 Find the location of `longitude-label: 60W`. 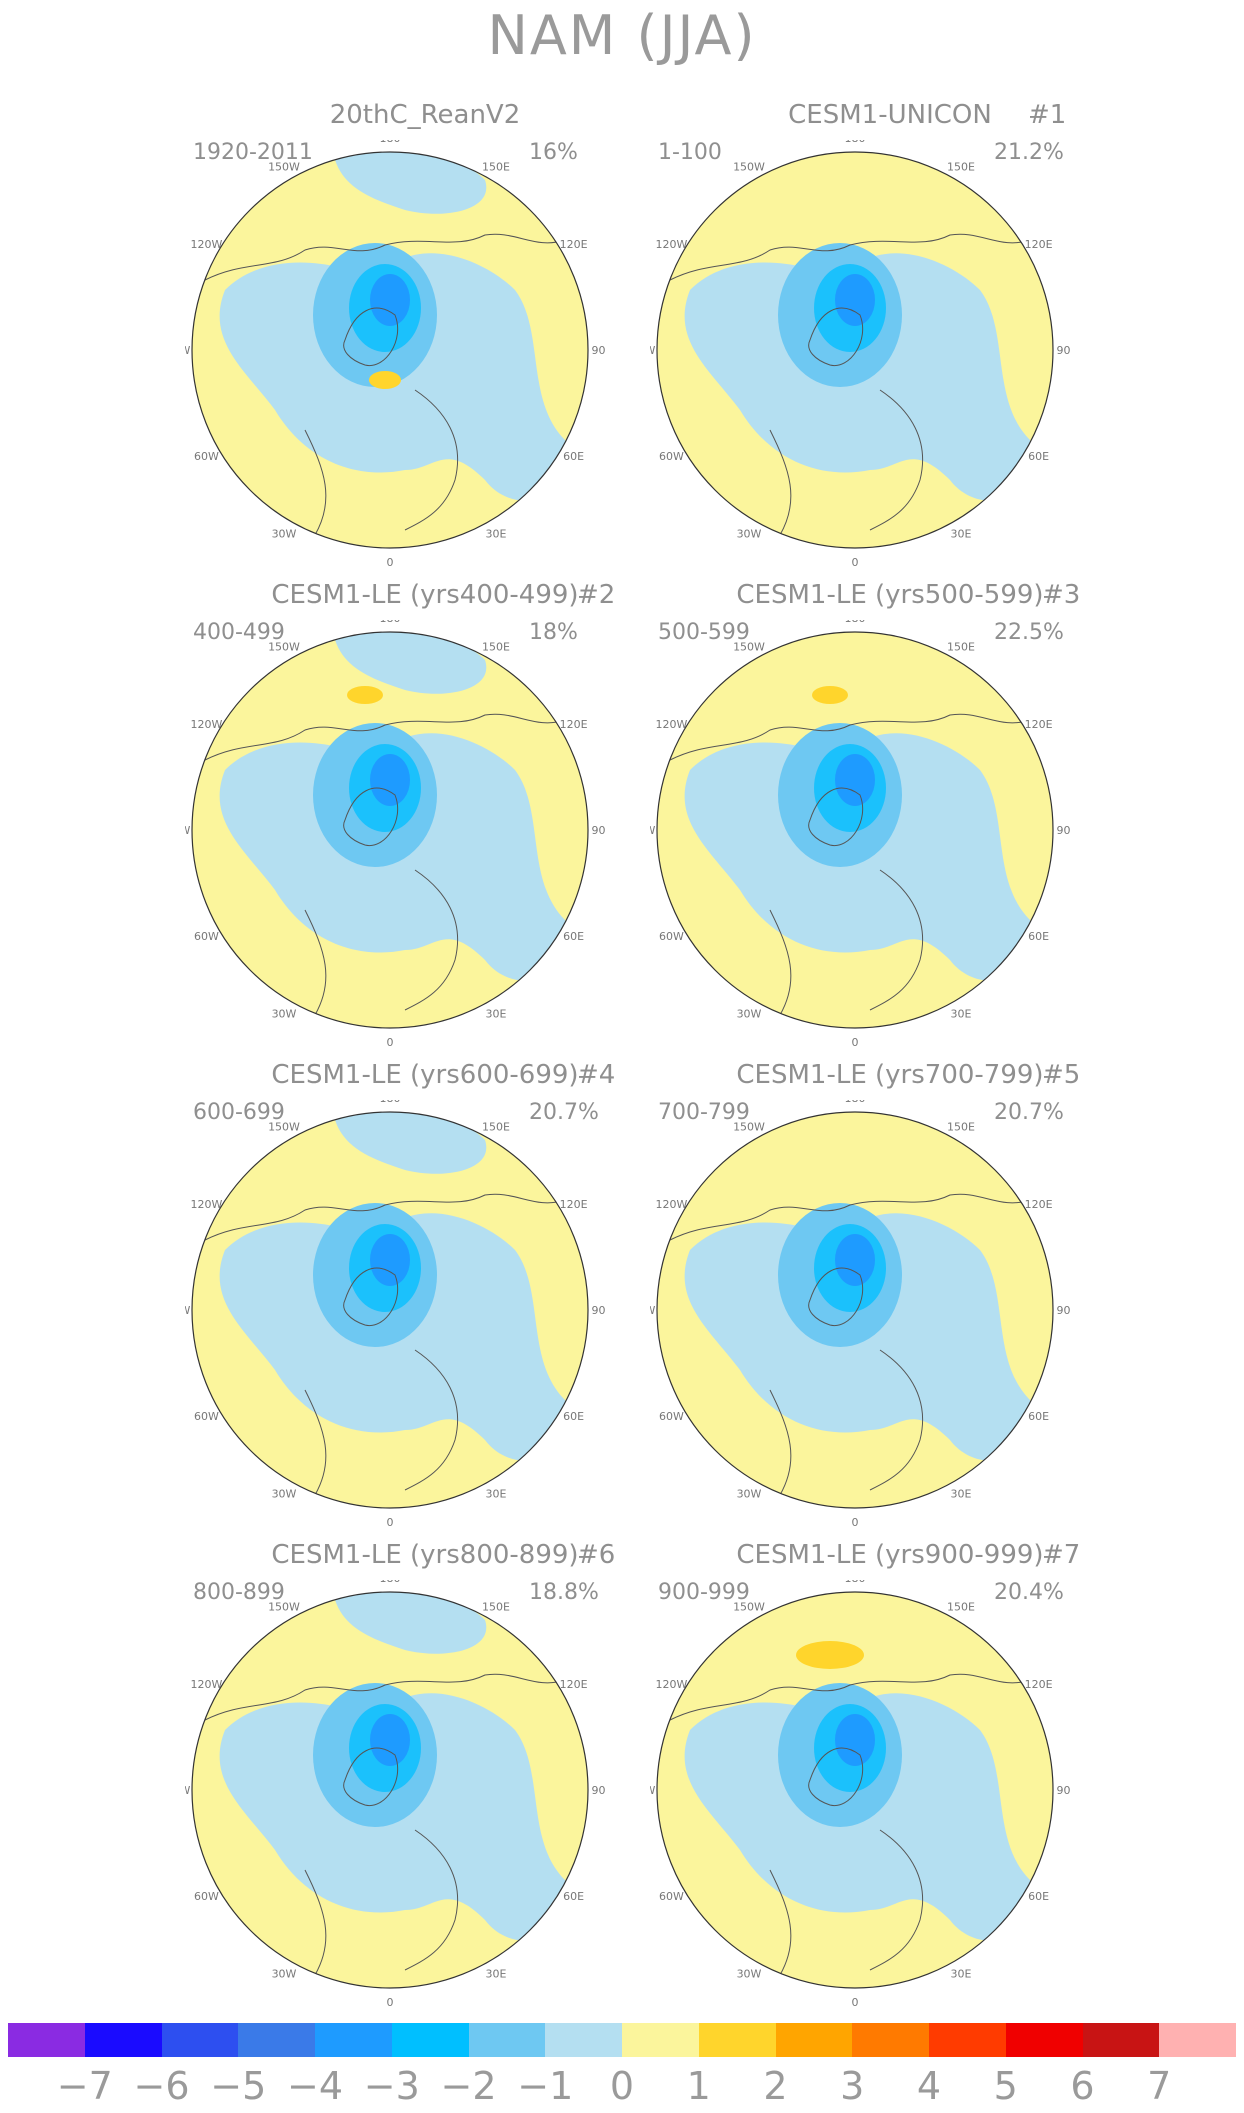

longitude-label: 60W is located at coordinates (206, 1416).